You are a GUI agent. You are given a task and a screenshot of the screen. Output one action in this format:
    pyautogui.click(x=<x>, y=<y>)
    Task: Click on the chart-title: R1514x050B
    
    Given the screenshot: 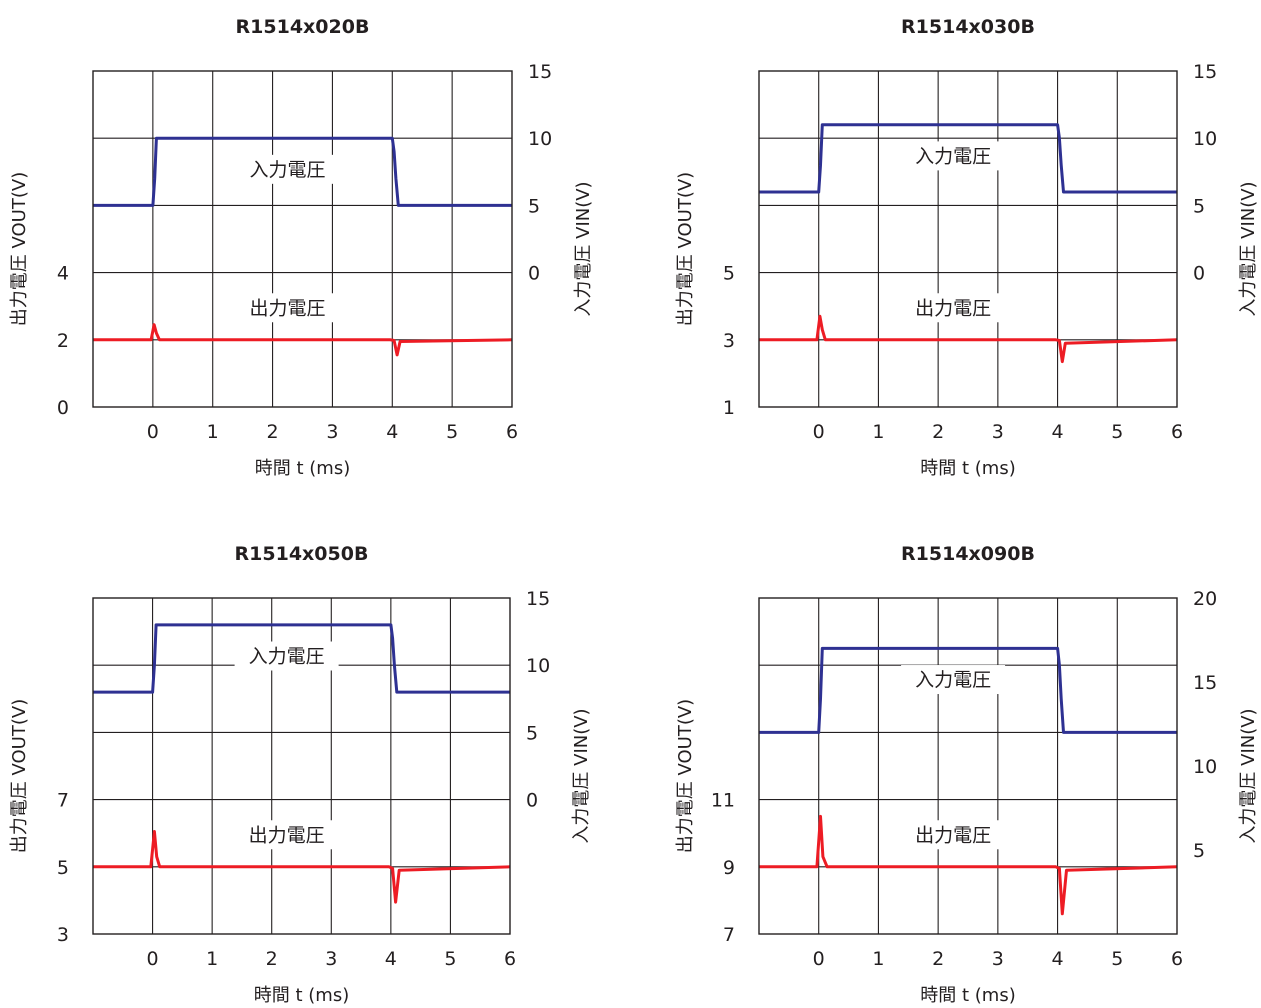 What is the action you would take?
    pyautogui.click(x=302, y=554)
    